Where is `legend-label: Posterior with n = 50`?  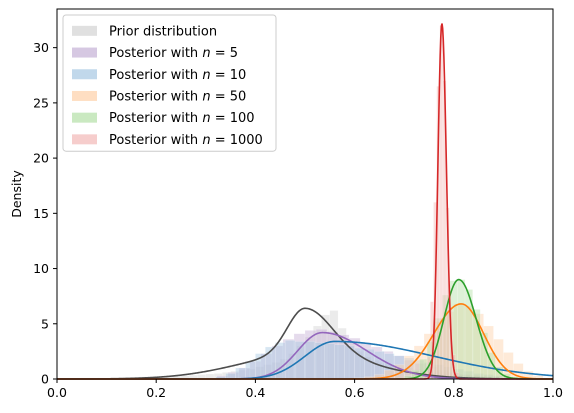
legend-label: Posterior with n = 50 is located at coordinates (177, 96).